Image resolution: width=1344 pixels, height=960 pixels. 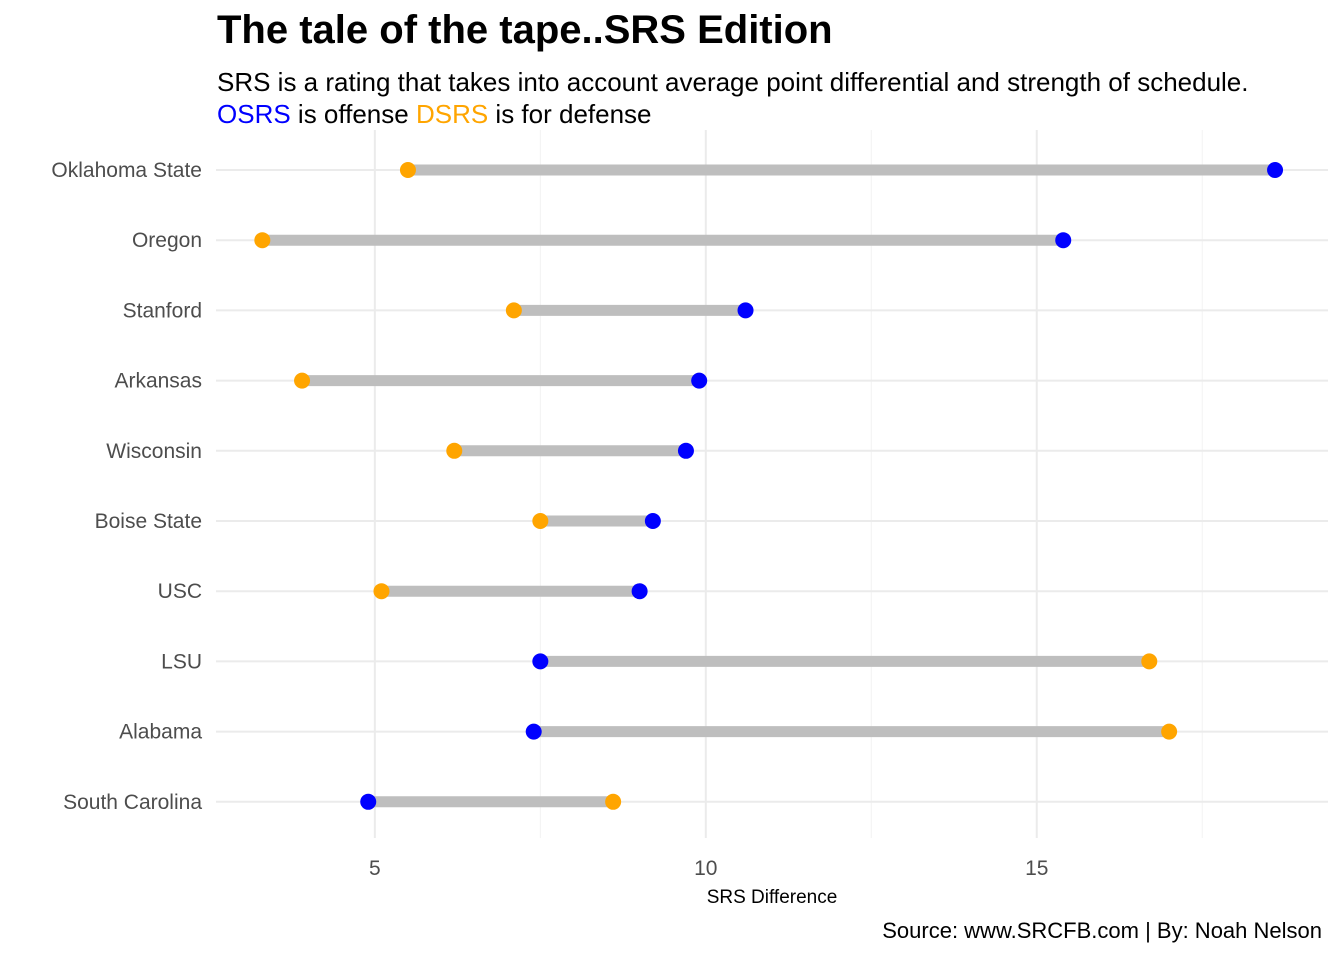 I want to click on chart-title: The tale of the tape..SRS Edition, so click(x=525, y=30).